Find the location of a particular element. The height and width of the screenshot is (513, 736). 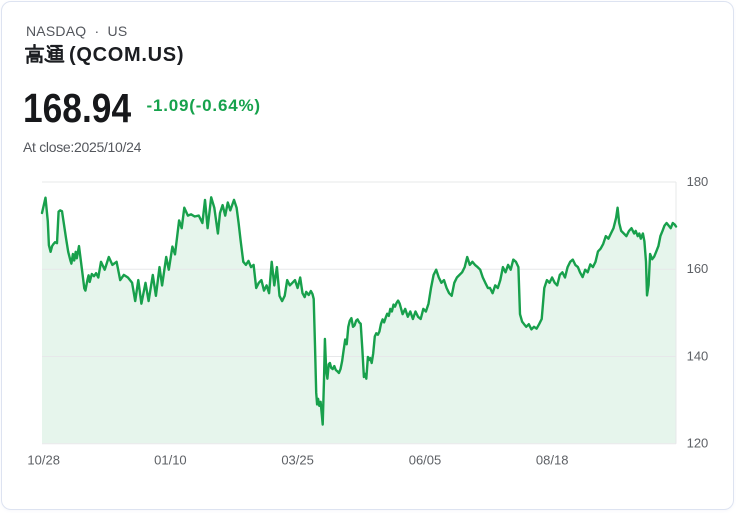

svg-text: 10/28 is located at coordinates (43, 460).